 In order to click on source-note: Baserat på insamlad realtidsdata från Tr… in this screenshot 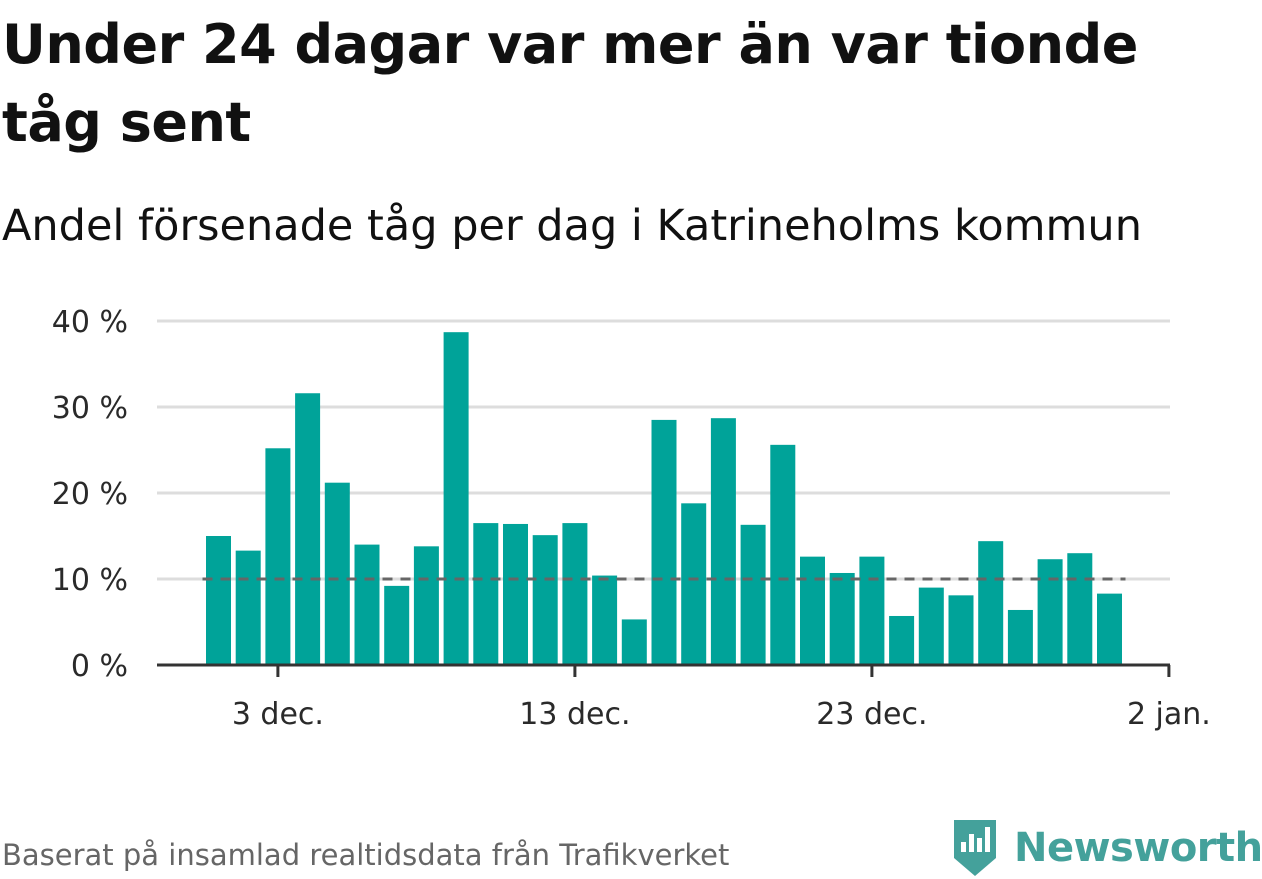, I will do `click(366, 855)`.